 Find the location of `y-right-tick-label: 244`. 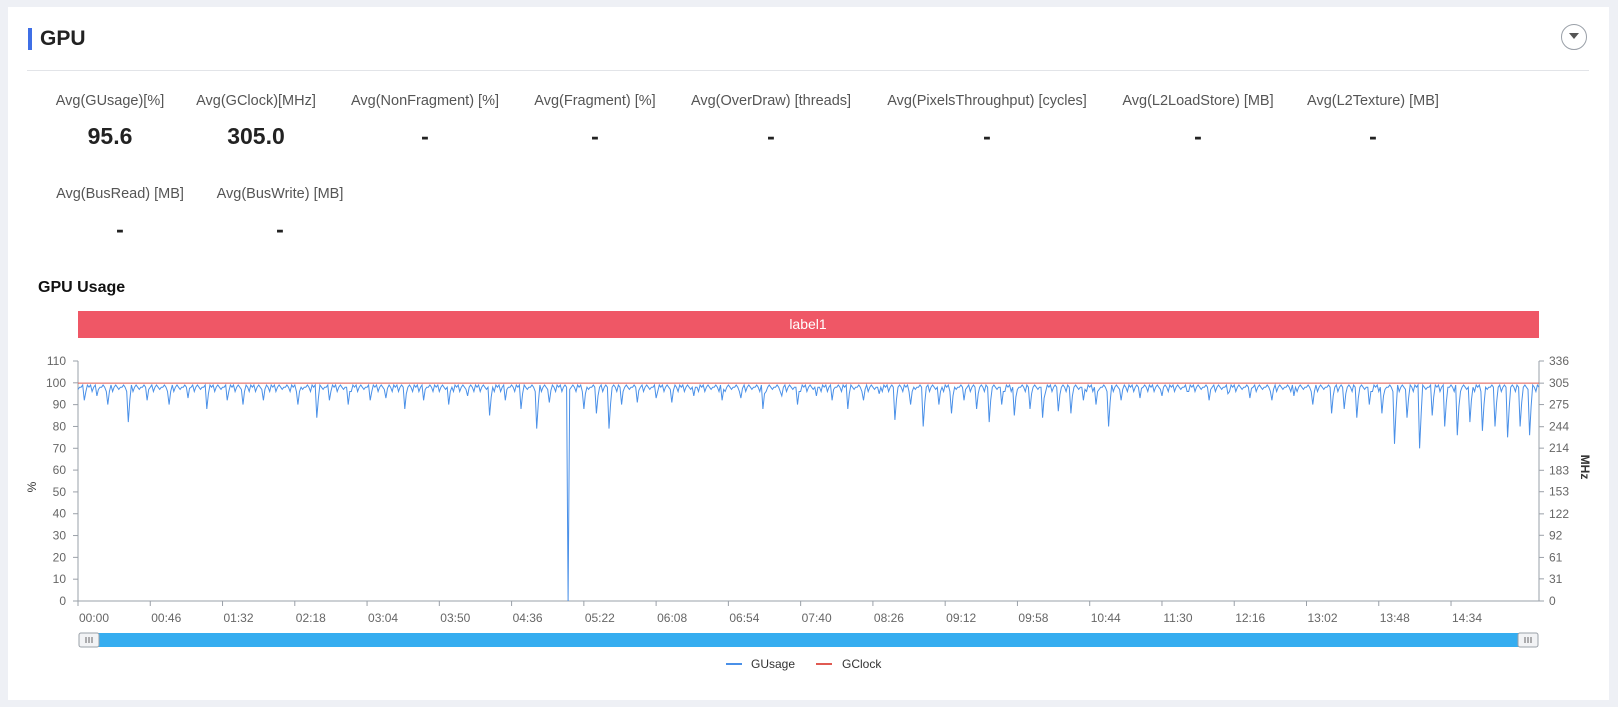

y-right-tick-label: 244 is located at coordinates (1559, 427).